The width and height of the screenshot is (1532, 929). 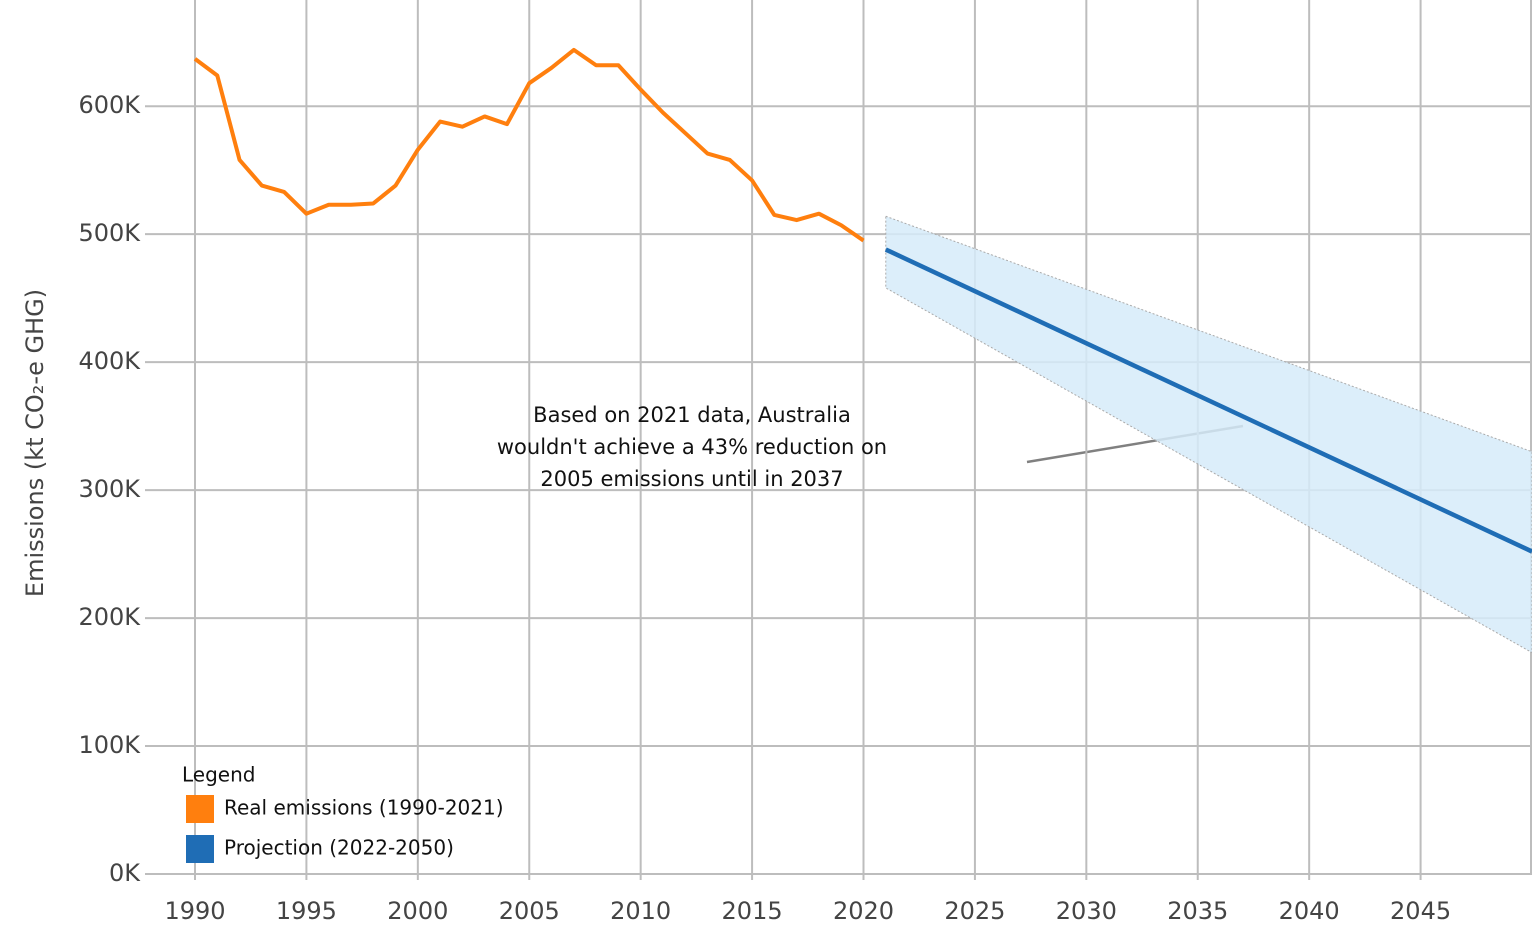 What do you see at coordinates (109, 745) in the screenshot?
I see `y-tick-label: 100K` at bounding box center [109, 745].